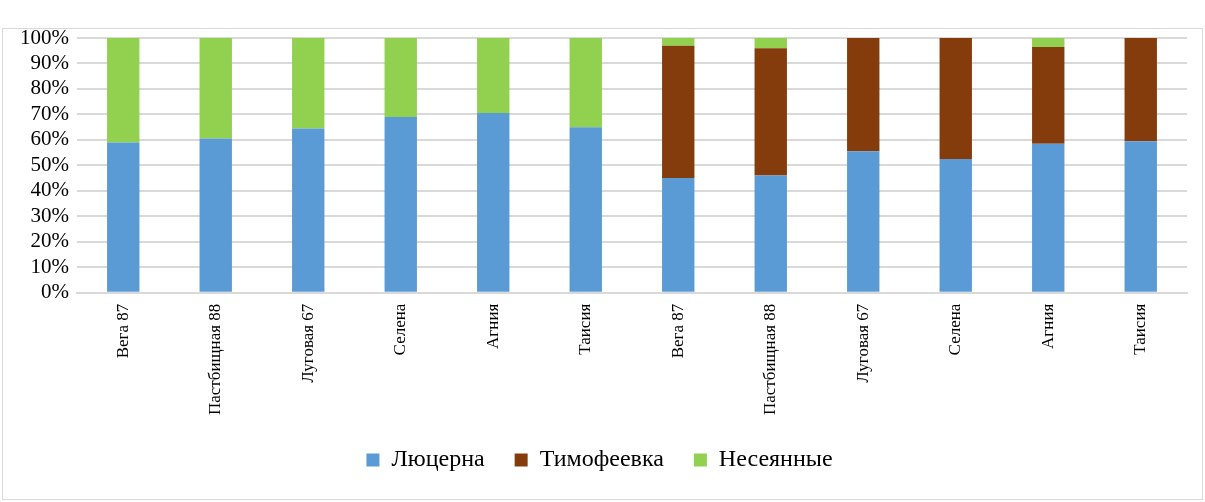  Describe the element at coordinates (49, 87) in the screenshot. I see `y-tick-label: 80%` at that location.